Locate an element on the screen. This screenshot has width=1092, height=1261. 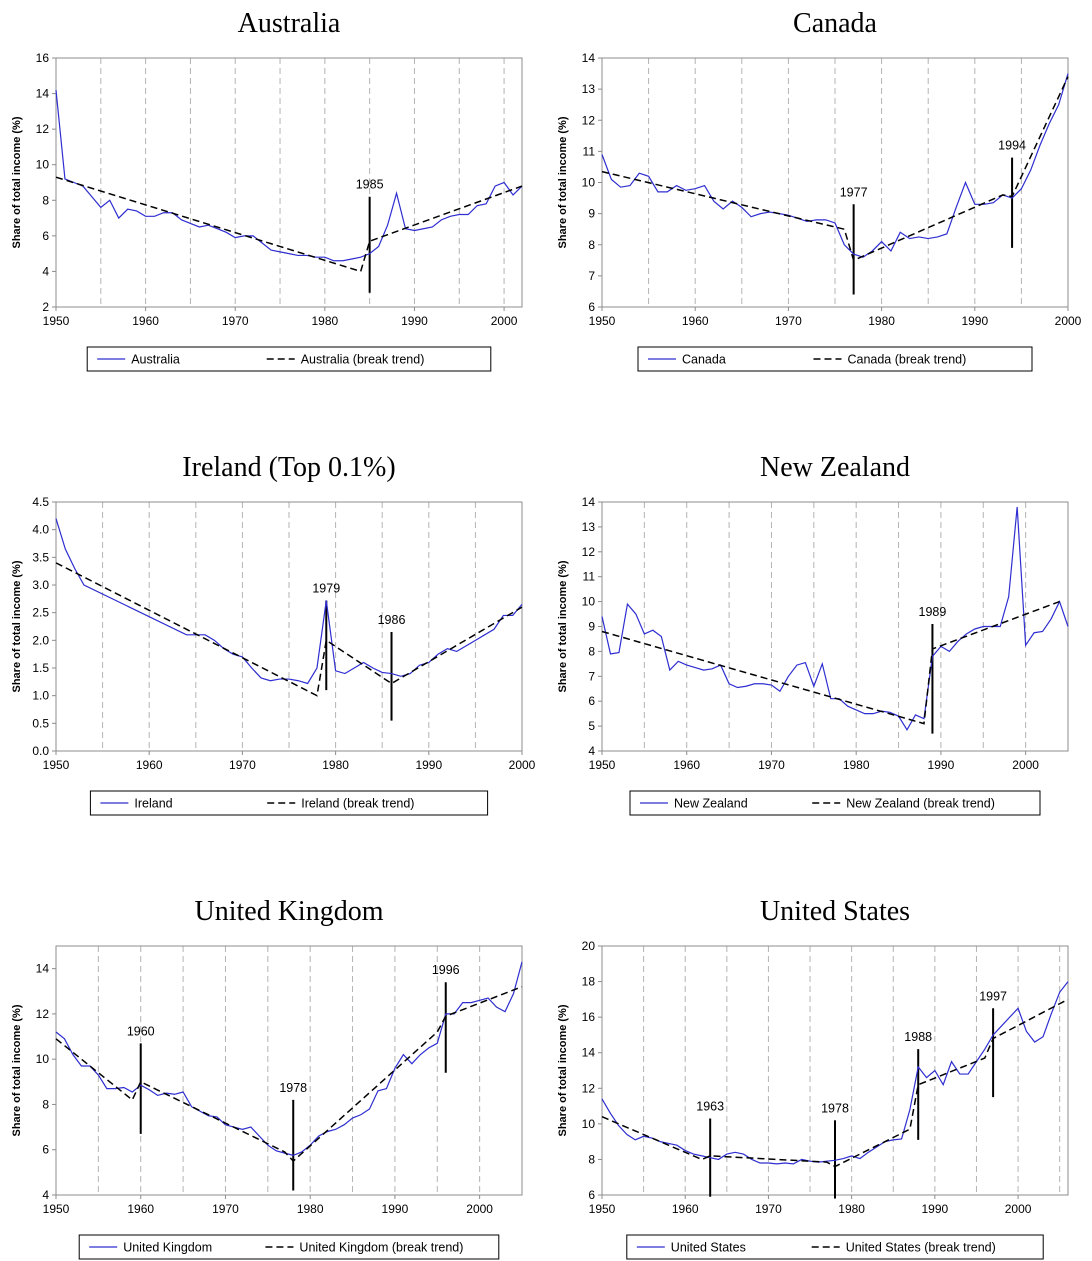
y-tick-label: 1.5 is located at coordinates (40, 668).